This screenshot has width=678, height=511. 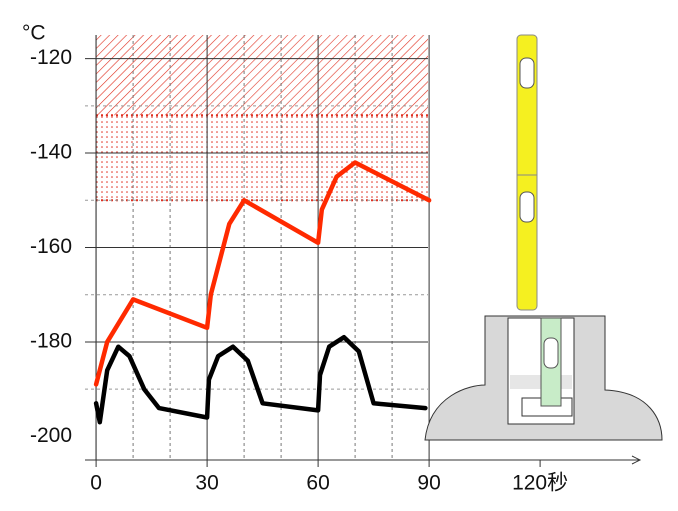 I want to click on y-tick-label: -180, so click(x=51, y=340).